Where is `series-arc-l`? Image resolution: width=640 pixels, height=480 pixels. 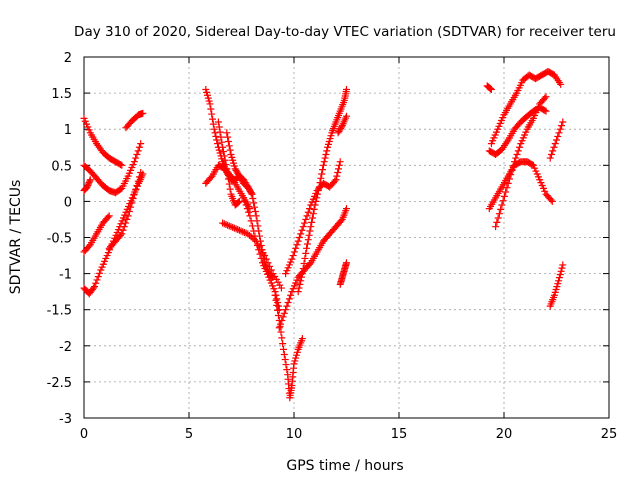 series-arc-l is located at coordinates (252, 255).